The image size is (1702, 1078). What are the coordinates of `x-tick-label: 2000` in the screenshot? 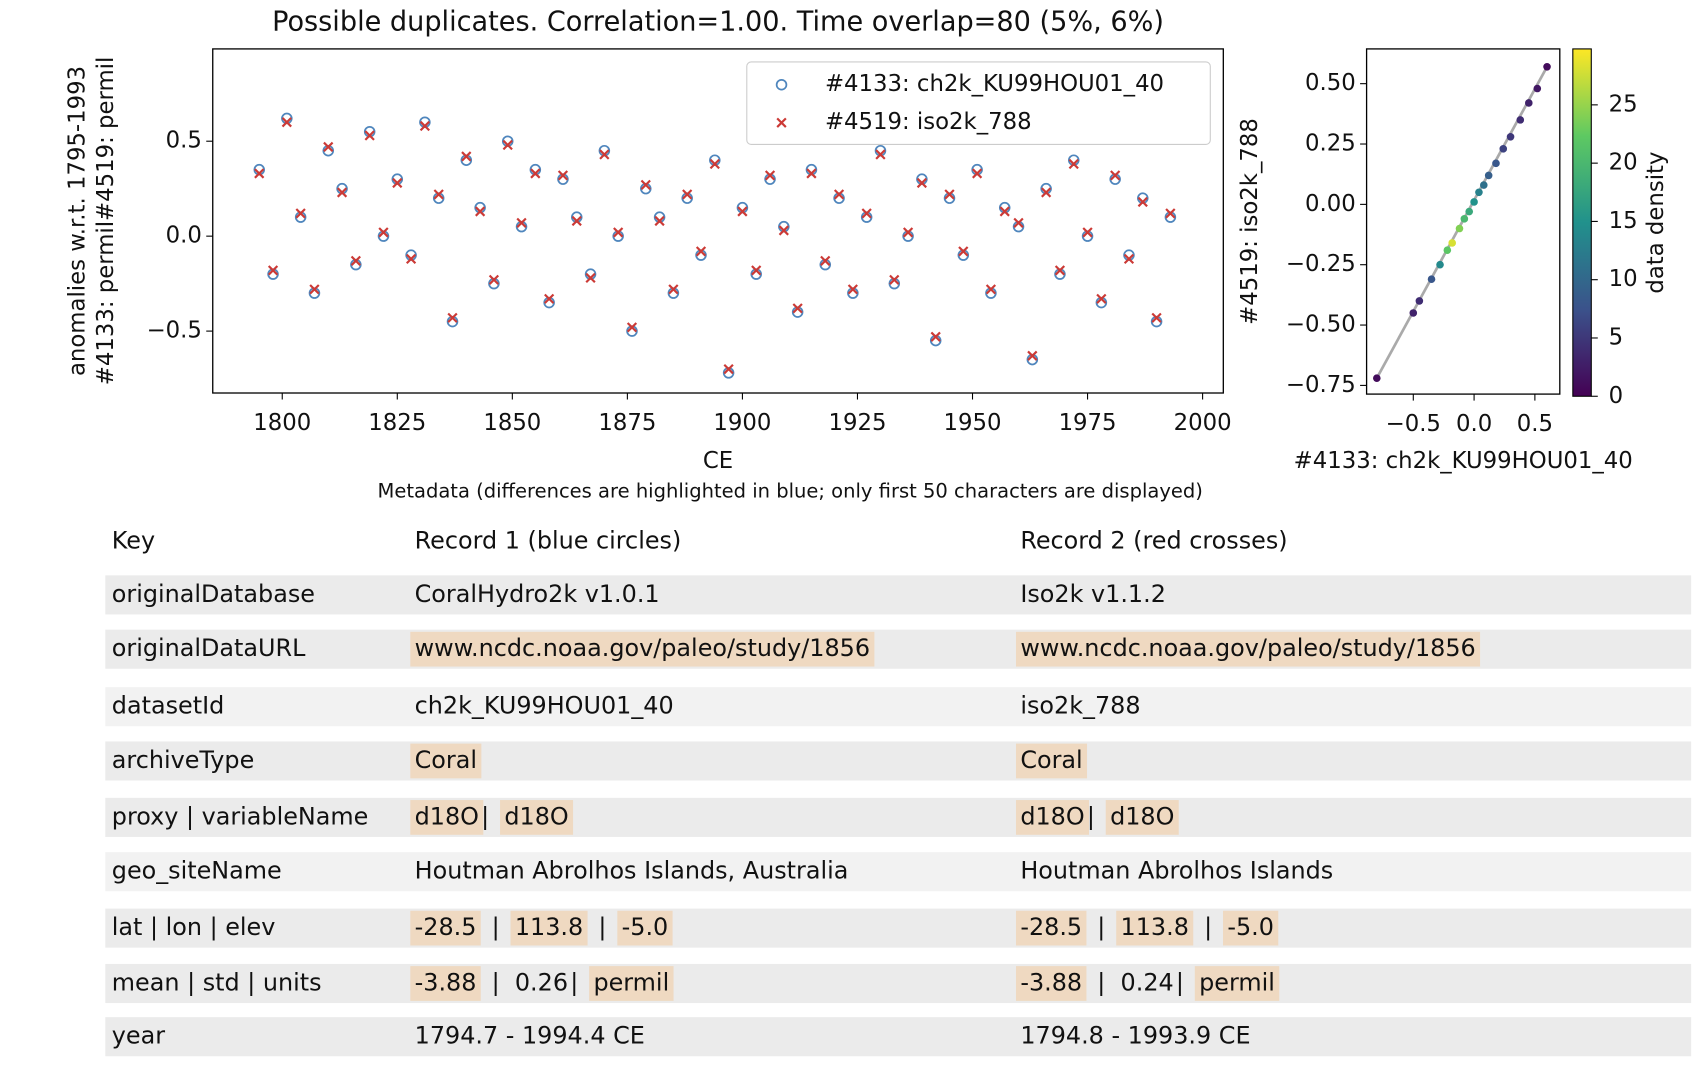 It's located at (1203, 423).